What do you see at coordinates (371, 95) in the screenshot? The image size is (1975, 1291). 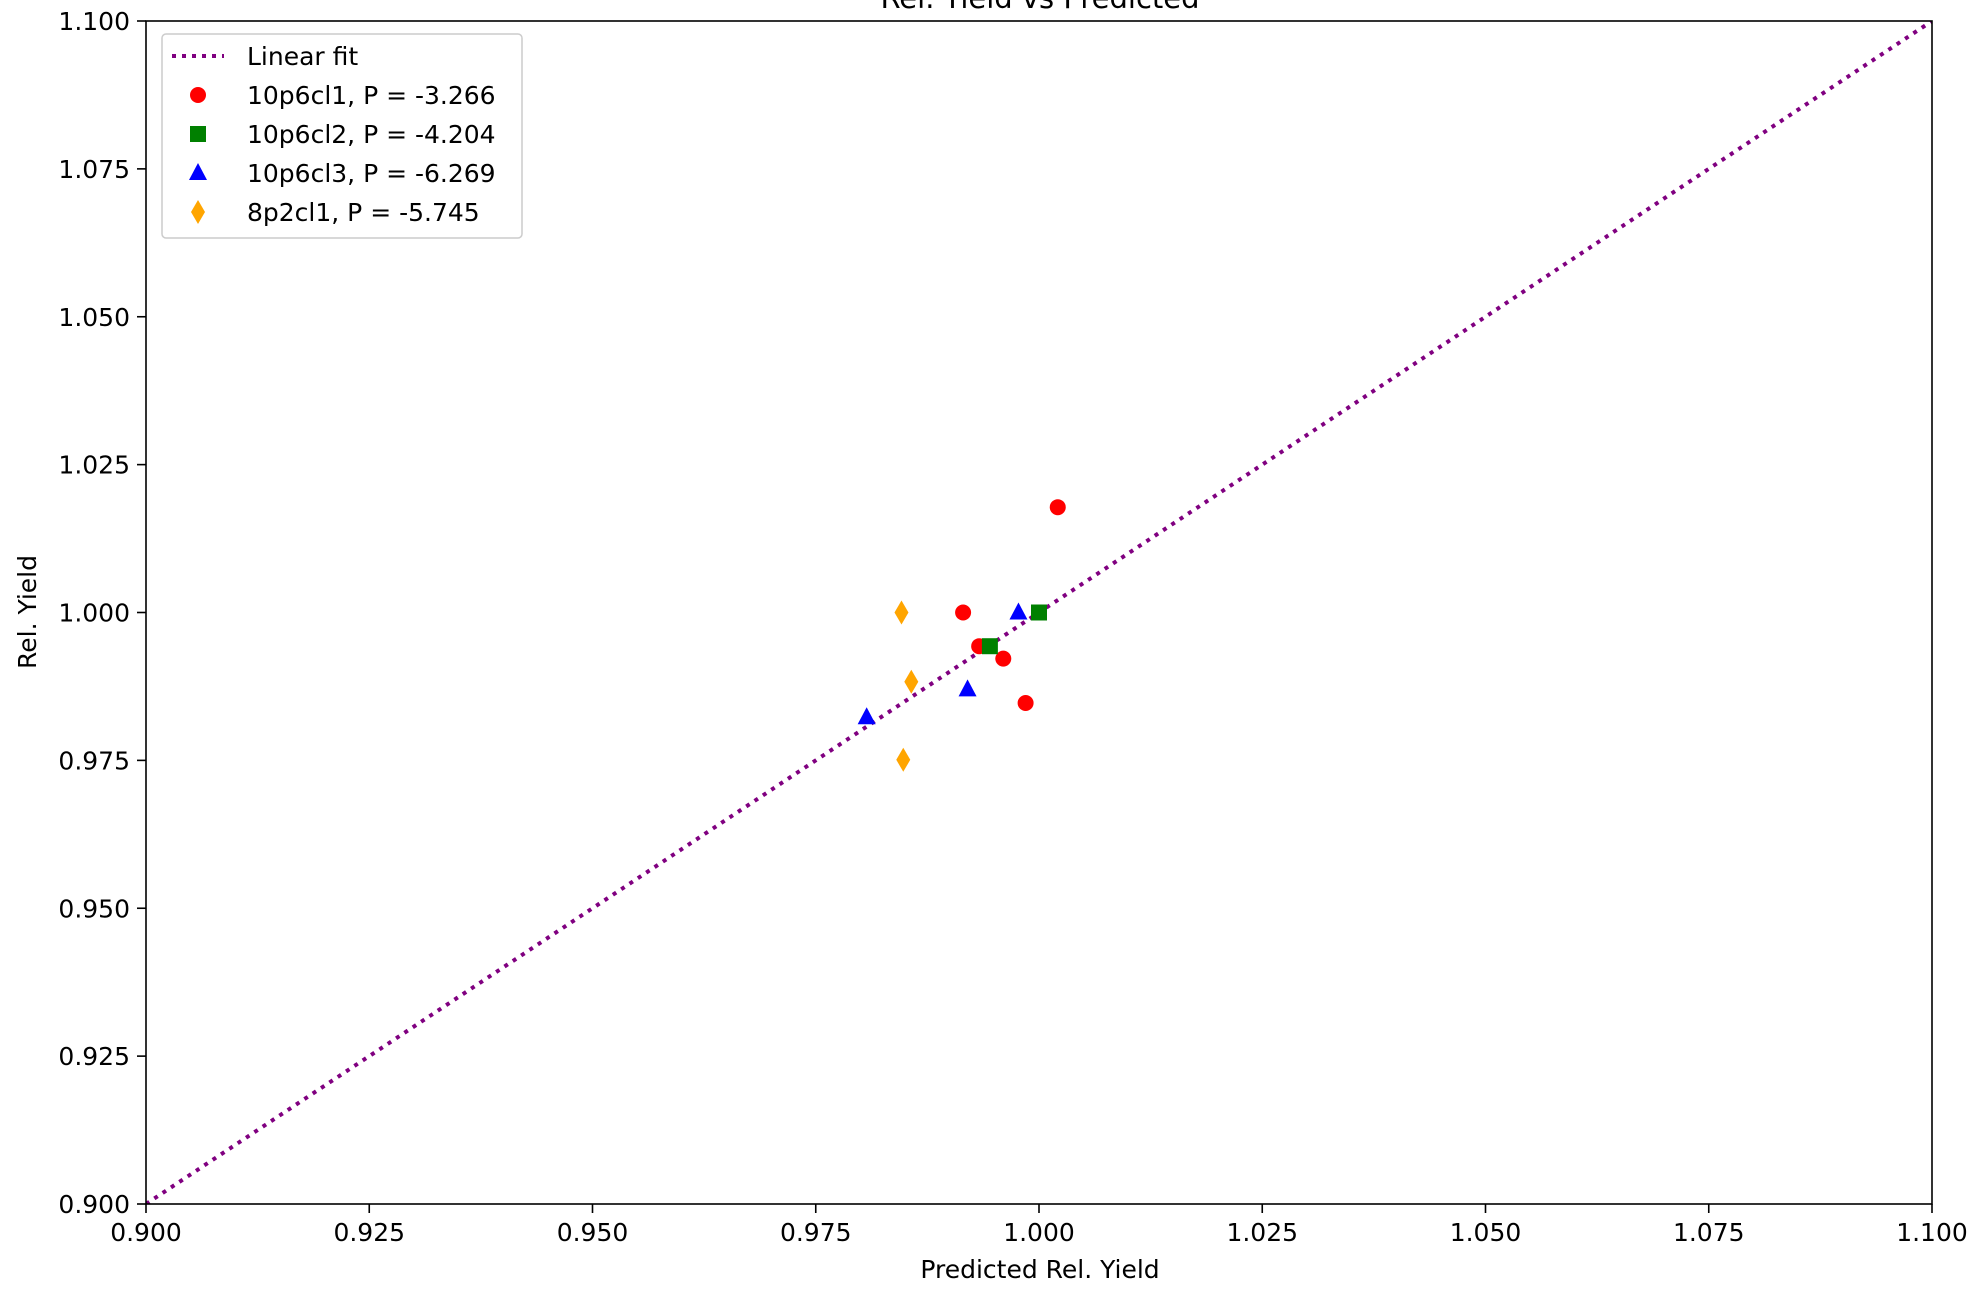 I see `legend-label-series-1: 10p6cl1, P = -3.266` at bounding box center [371, 95].